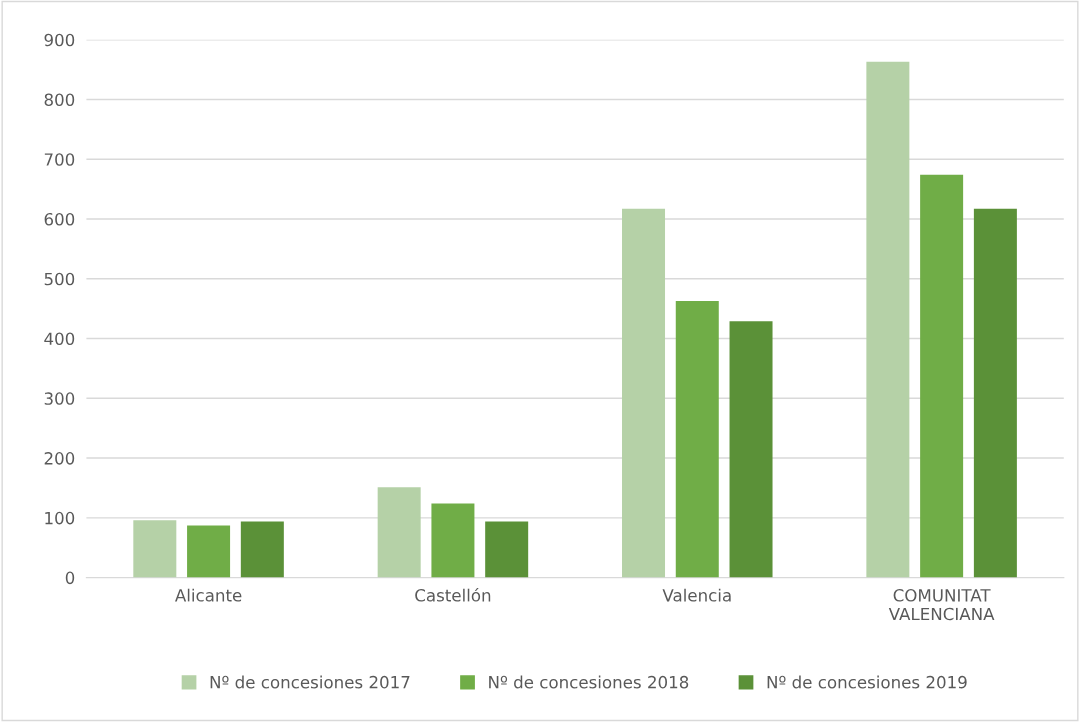  What do you see at coordinates (59, 339) in the screenshot?
I see `y-tick-label: 400` at bounding box center [59, 339].